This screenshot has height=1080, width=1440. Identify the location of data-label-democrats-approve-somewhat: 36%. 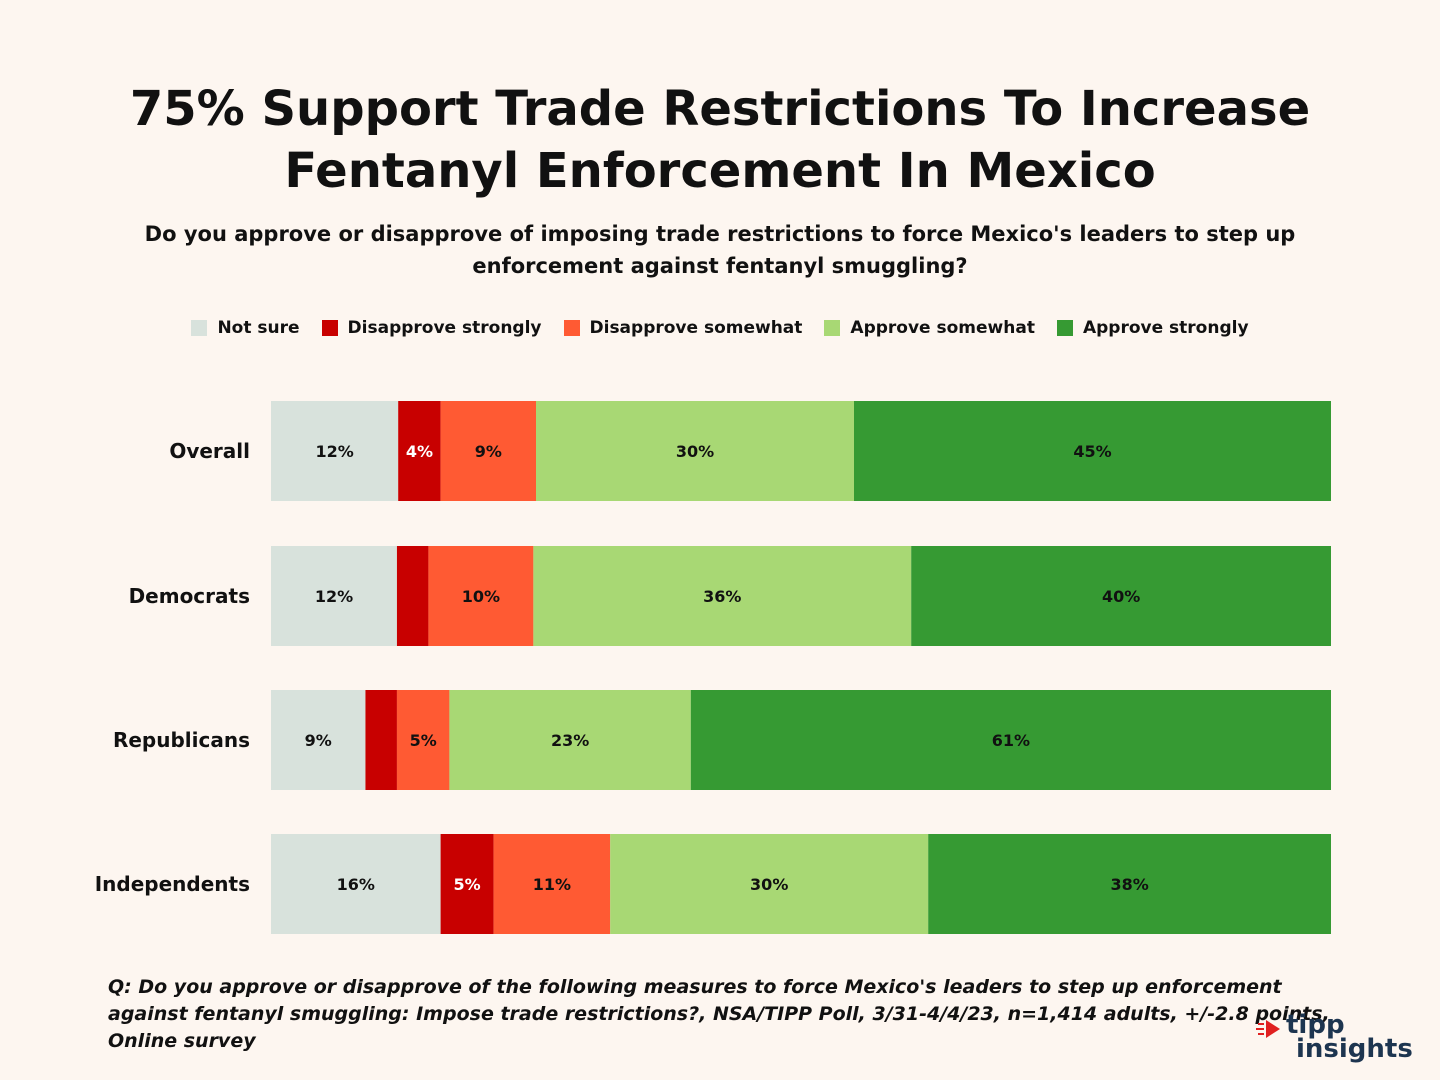
(722, 596).